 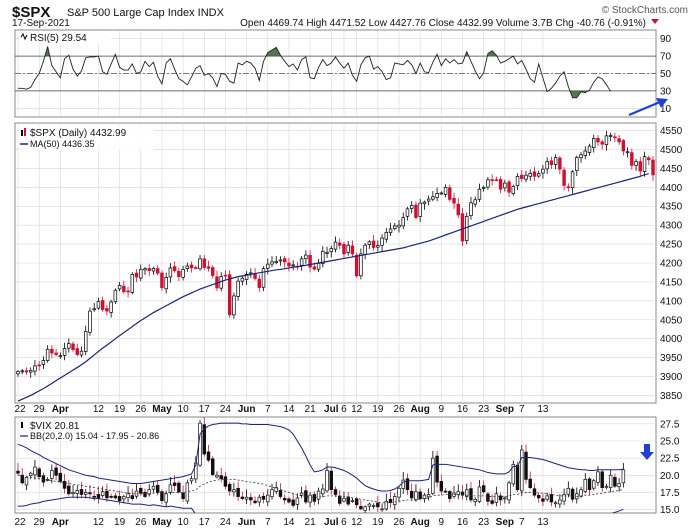 I want to click on x-tick-label-bottom: 26, so click(x=141, y=522).